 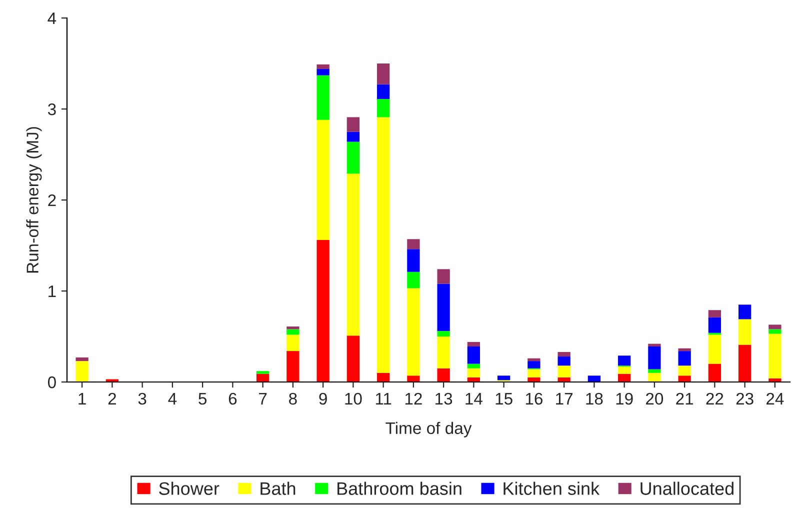 What do you see at coordinates (52, 18) in the screenshot?
I see `y-tick-label: 4` at bounding box center [52, 18].